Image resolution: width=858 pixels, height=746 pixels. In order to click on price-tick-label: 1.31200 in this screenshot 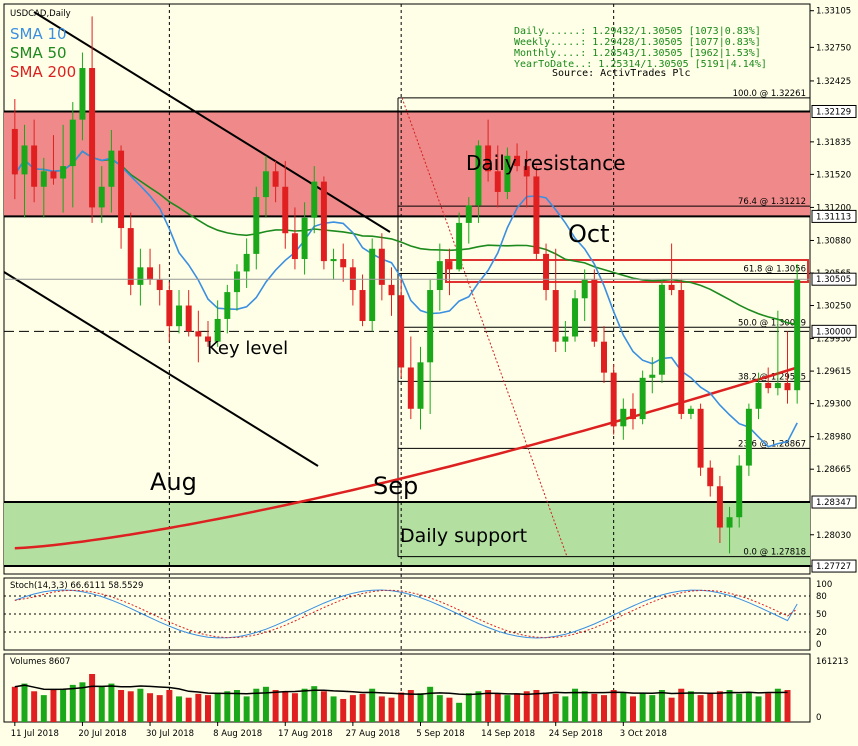, I will do `click(833, 208)`.